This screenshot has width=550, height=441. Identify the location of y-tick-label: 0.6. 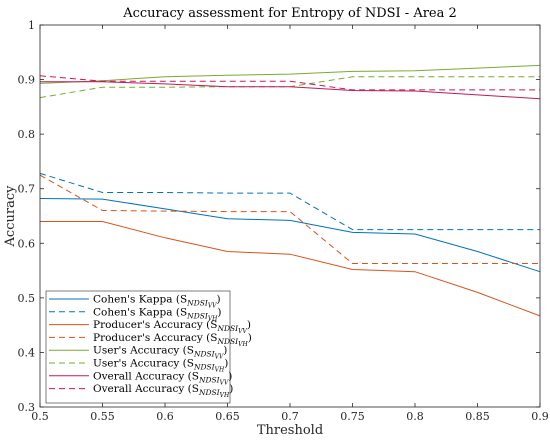
(27, 243).